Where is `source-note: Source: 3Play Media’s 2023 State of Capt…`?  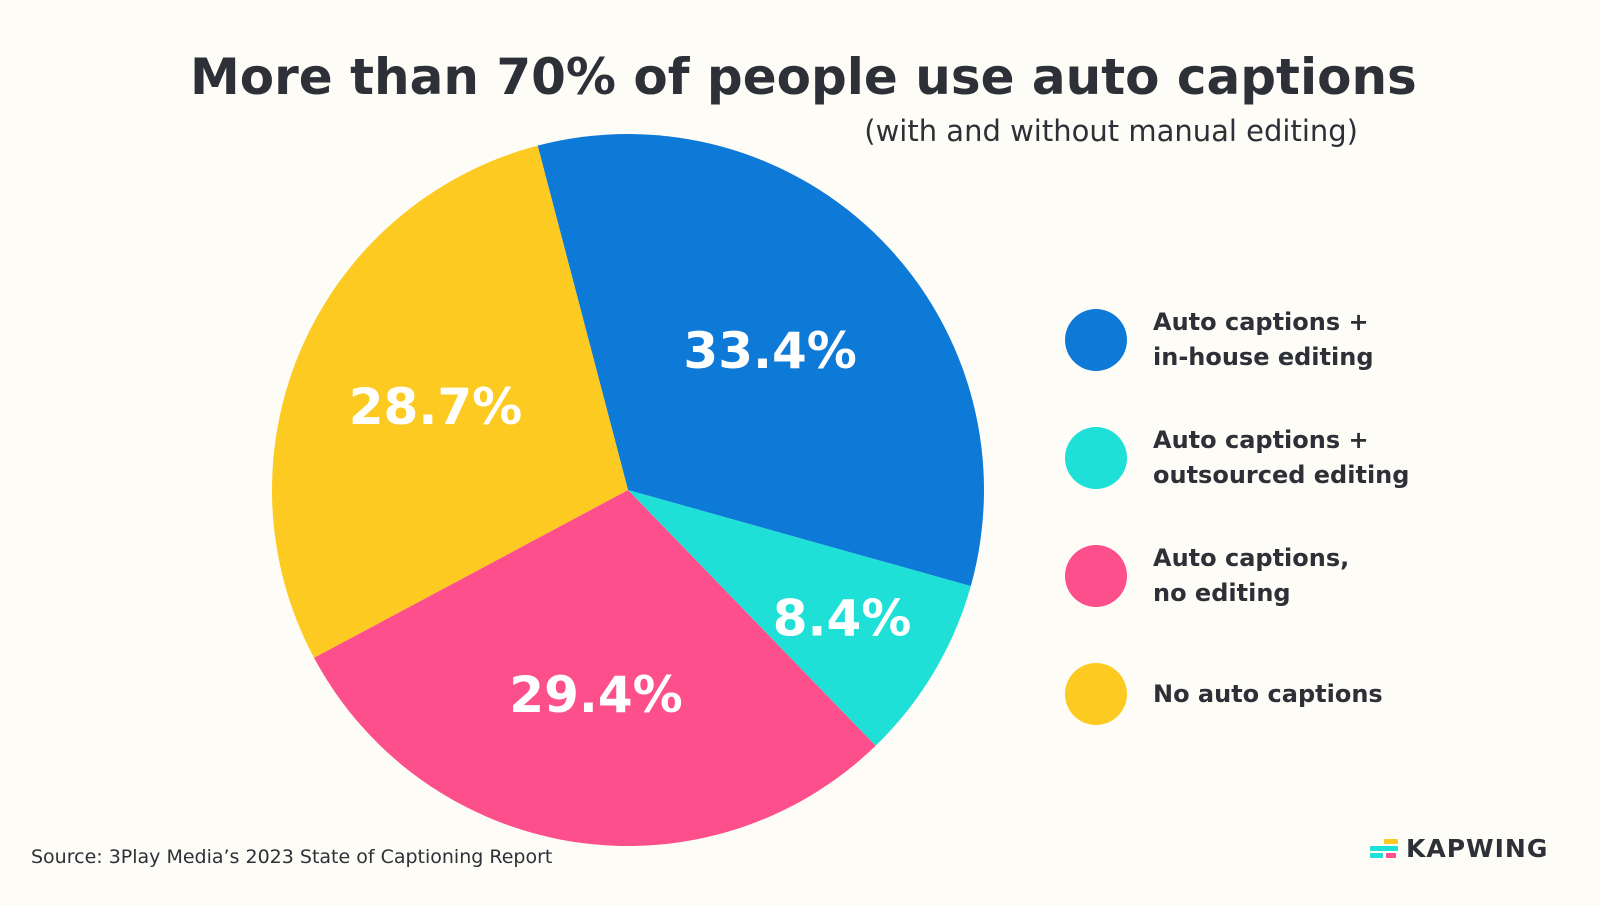 source-note: Source: 3Play Media’s 2023 State of Capt… is located at coordinates (292, 857).